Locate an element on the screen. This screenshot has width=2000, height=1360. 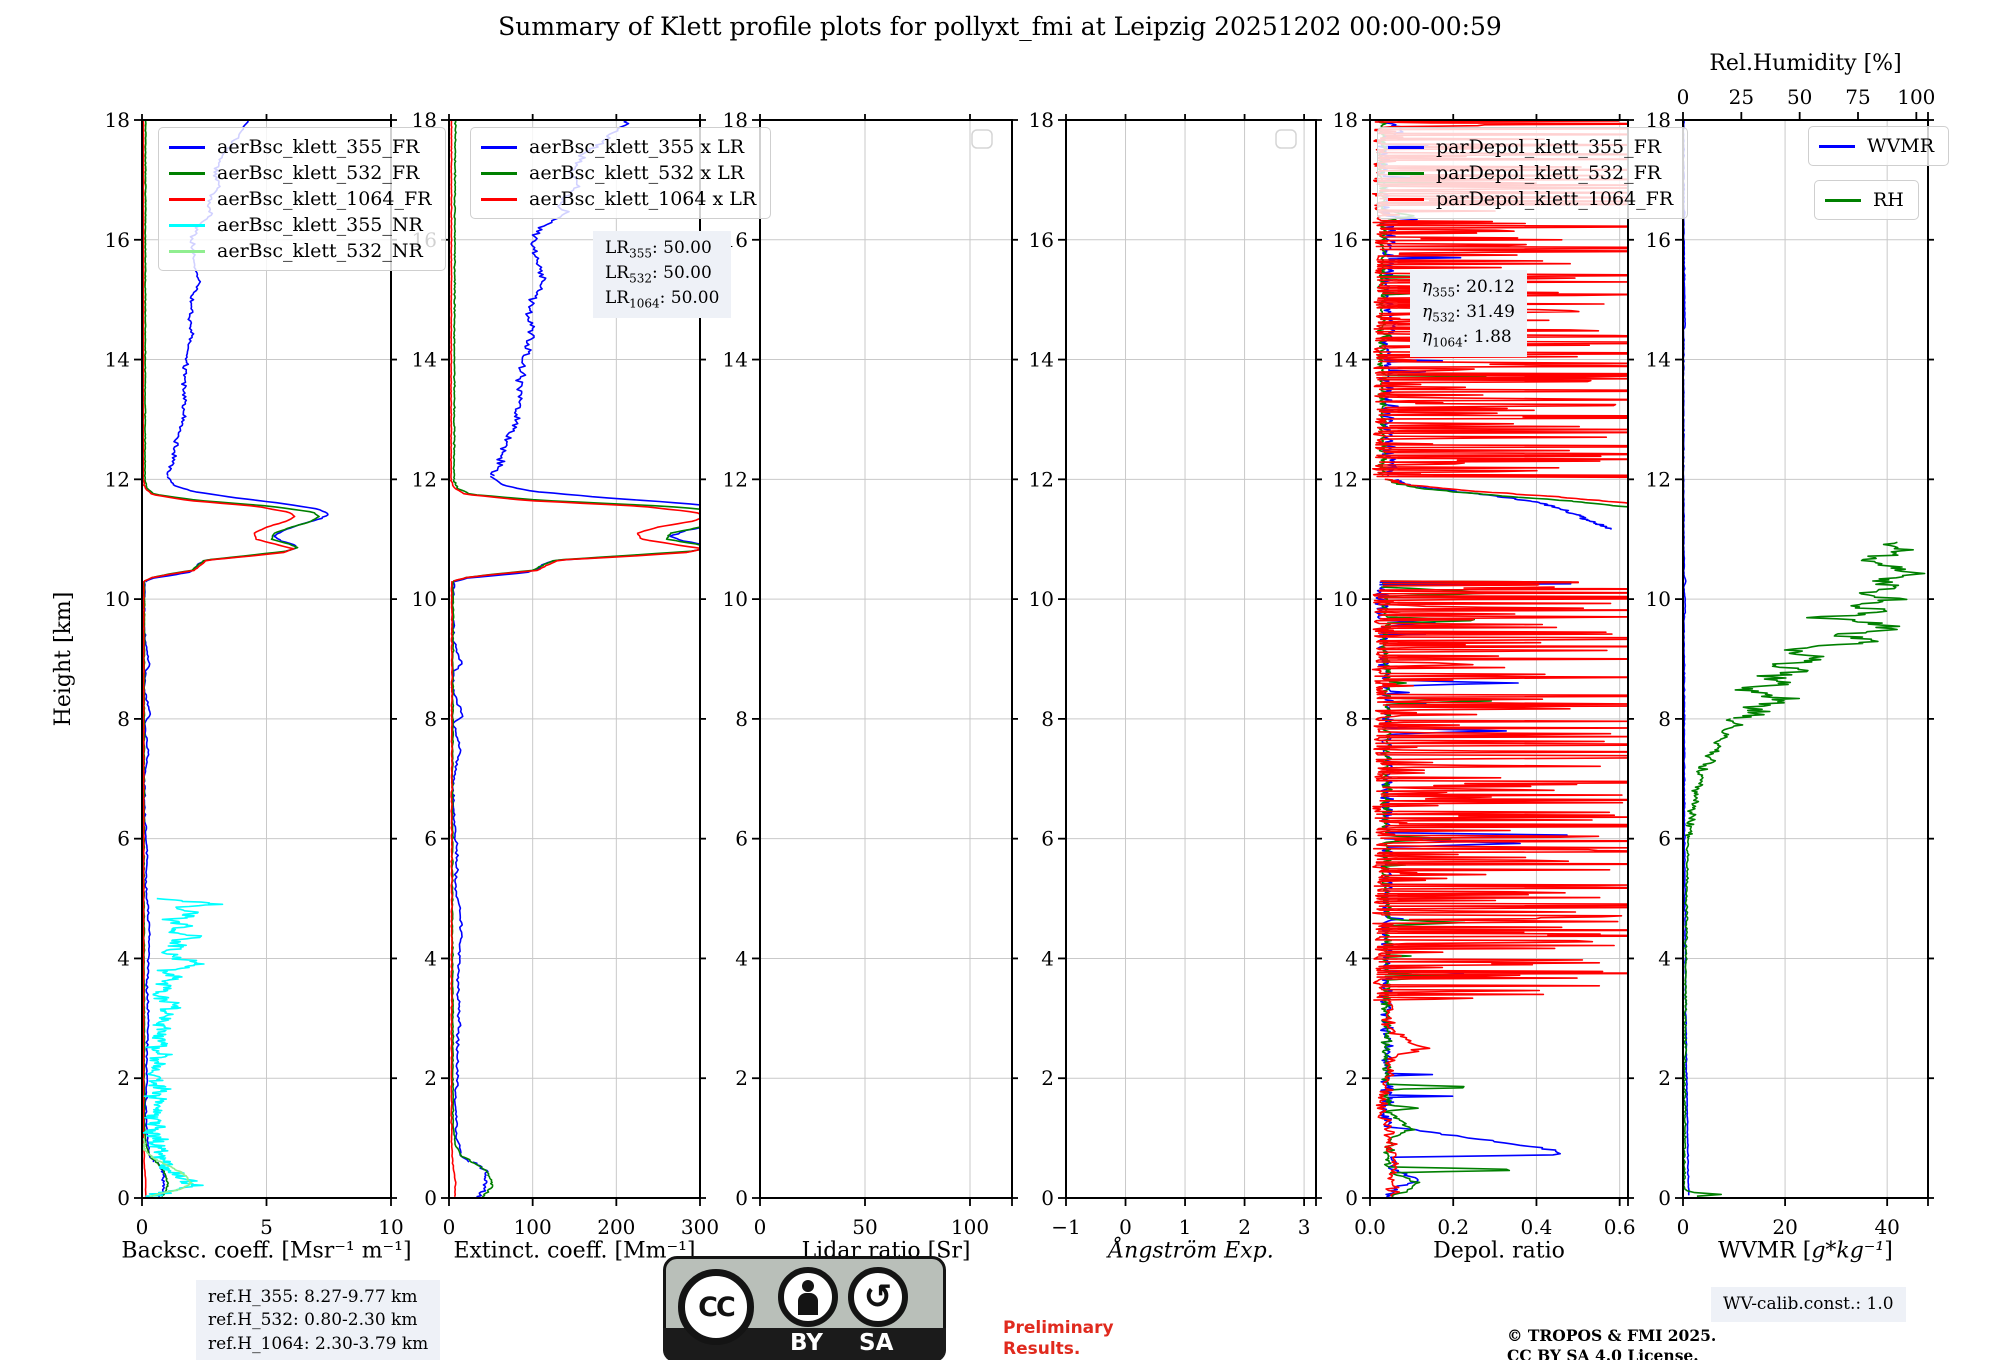
note-line: LR1064: 50.00 is located at coordinates (662, 299).